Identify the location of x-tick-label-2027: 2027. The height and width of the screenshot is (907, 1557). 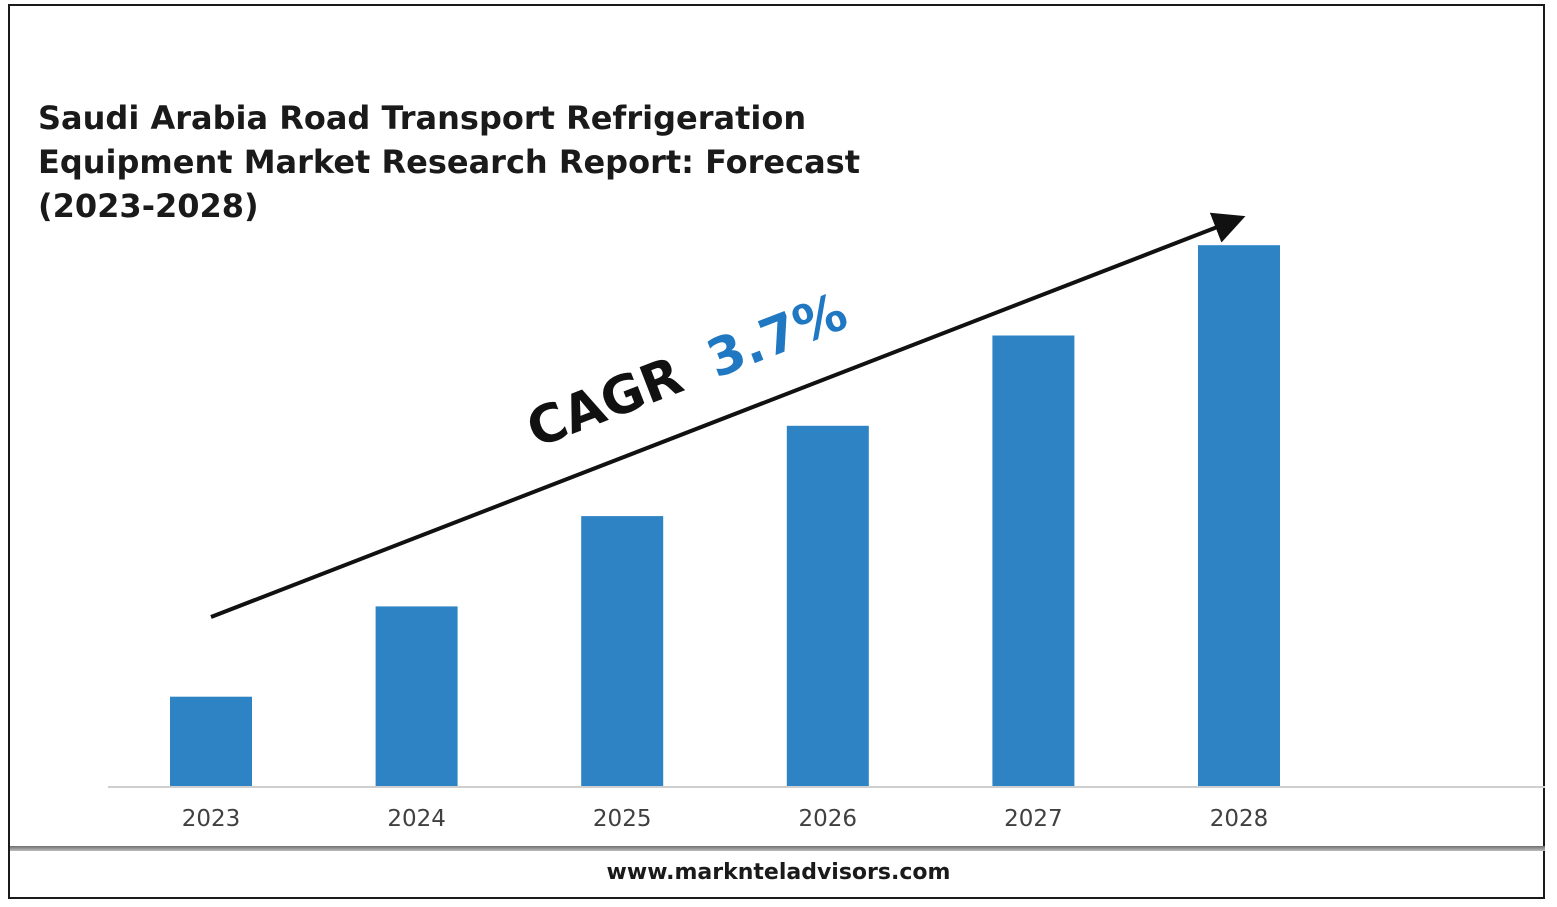
(1033, 819).